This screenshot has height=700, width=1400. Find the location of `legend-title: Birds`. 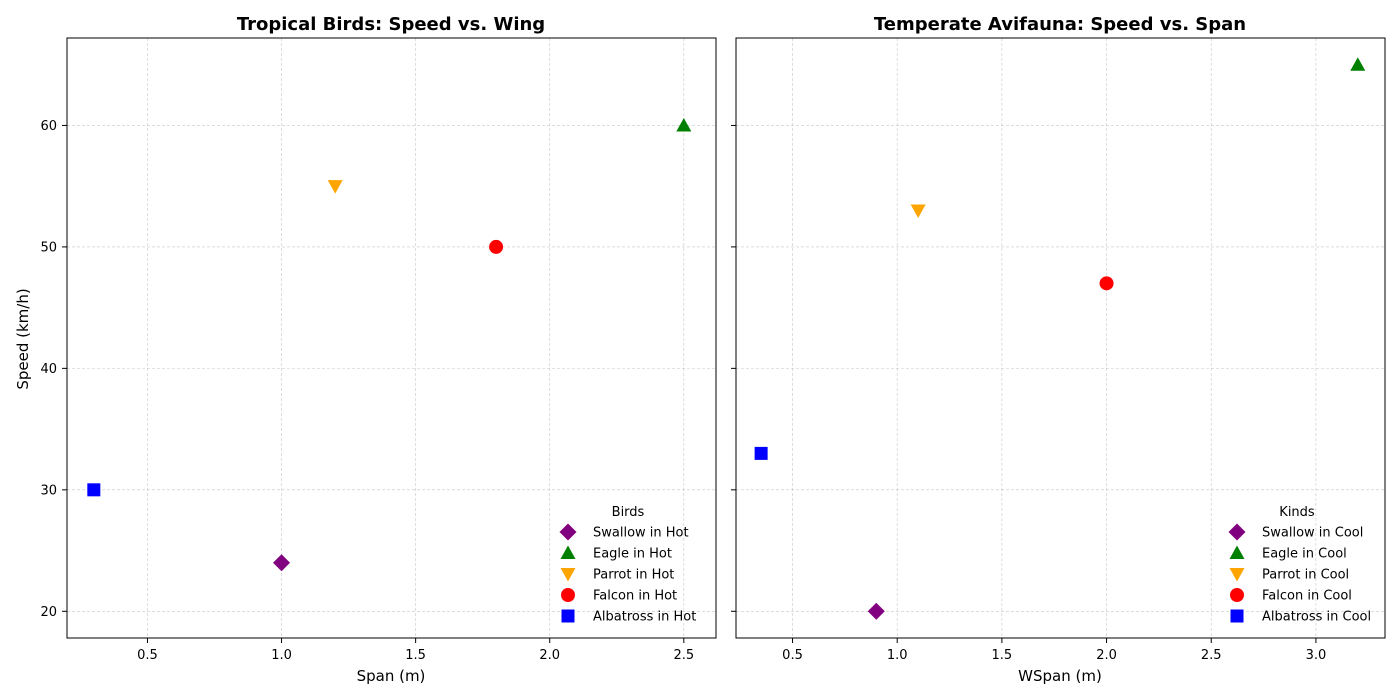

legend-title: Birds is located at coordinates (628, 512).